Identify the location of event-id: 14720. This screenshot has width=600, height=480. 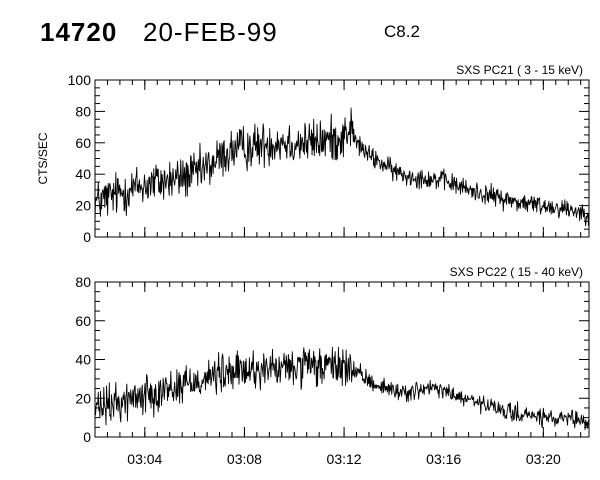
(79, 32).